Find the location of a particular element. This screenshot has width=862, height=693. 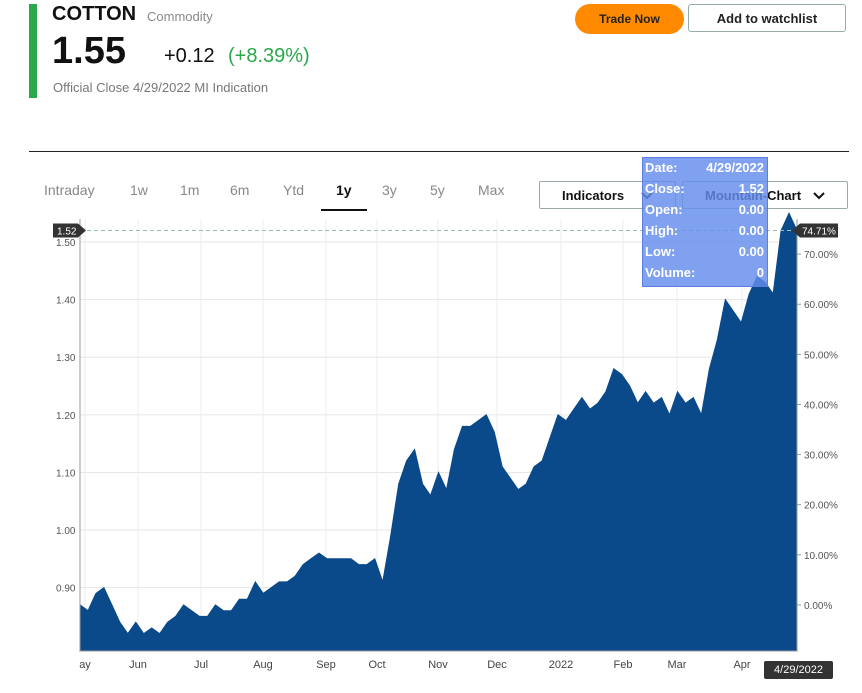

price-change-percent: (+8.39%) is located at coordinates (269, 56).